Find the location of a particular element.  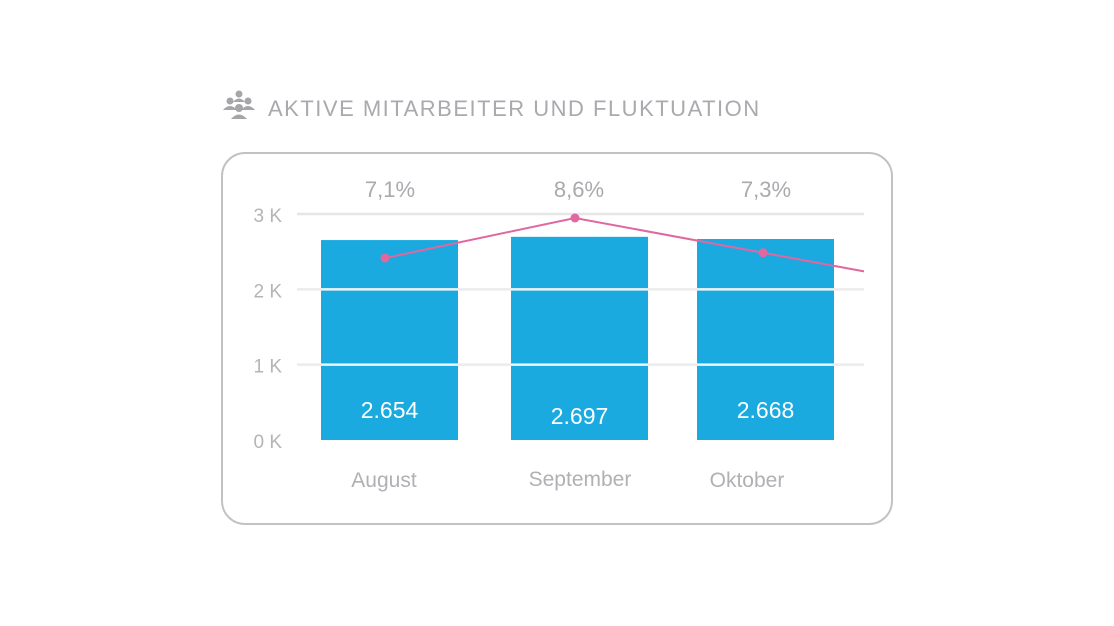

x-category-label: Oktober is located at coordinates (747, 480).